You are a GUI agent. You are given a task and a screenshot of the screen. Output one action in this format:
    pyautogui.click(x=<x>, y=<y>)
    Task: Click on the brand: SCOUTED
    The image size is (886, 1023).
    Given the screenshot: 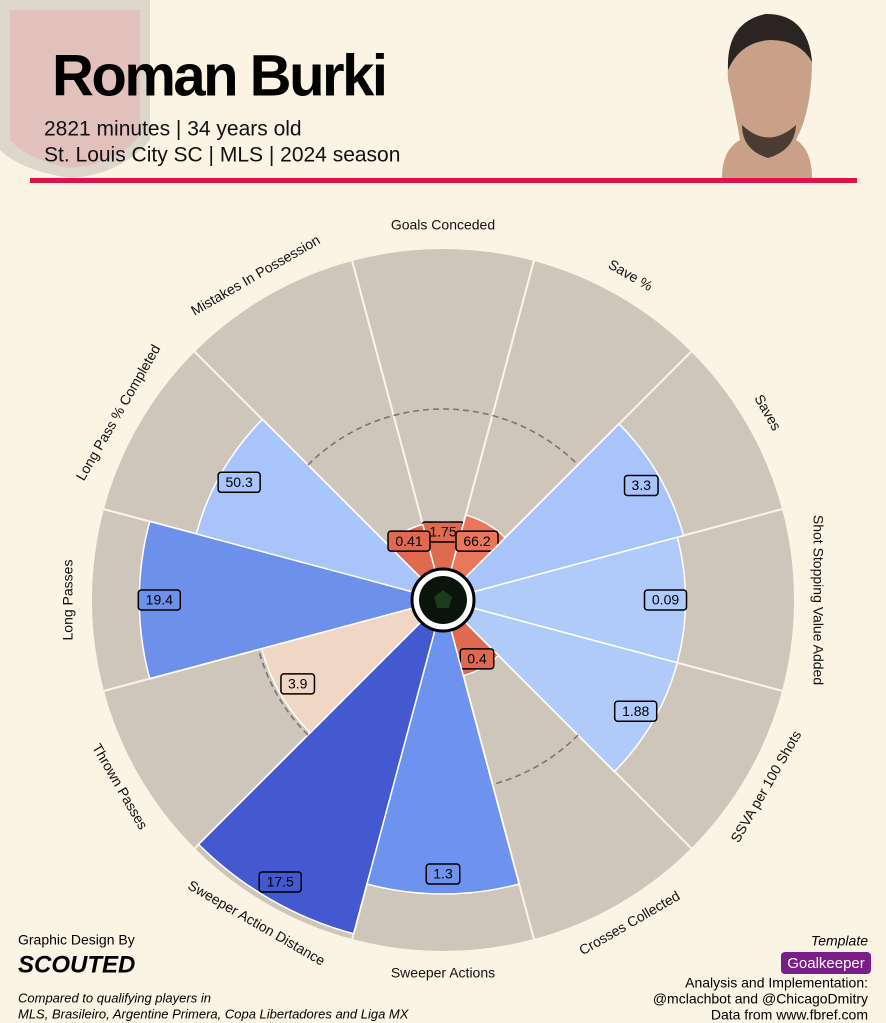 What is the action you would take?
    pyautogui.click(x=76, y=964)
    